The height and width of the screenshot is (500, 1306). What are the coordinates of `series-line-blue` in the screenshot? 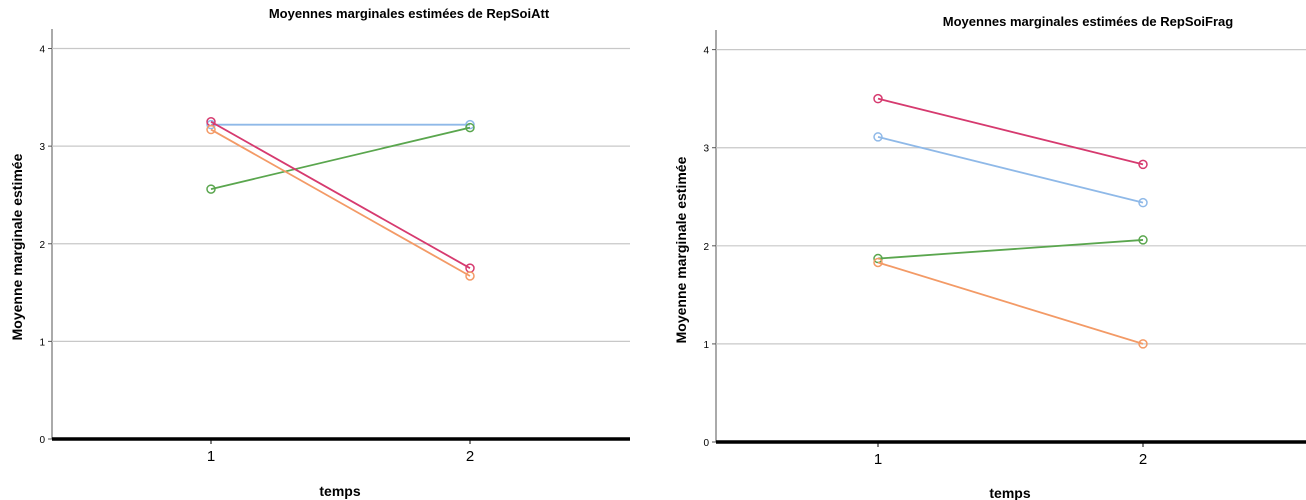 It's located at (1010, 170).